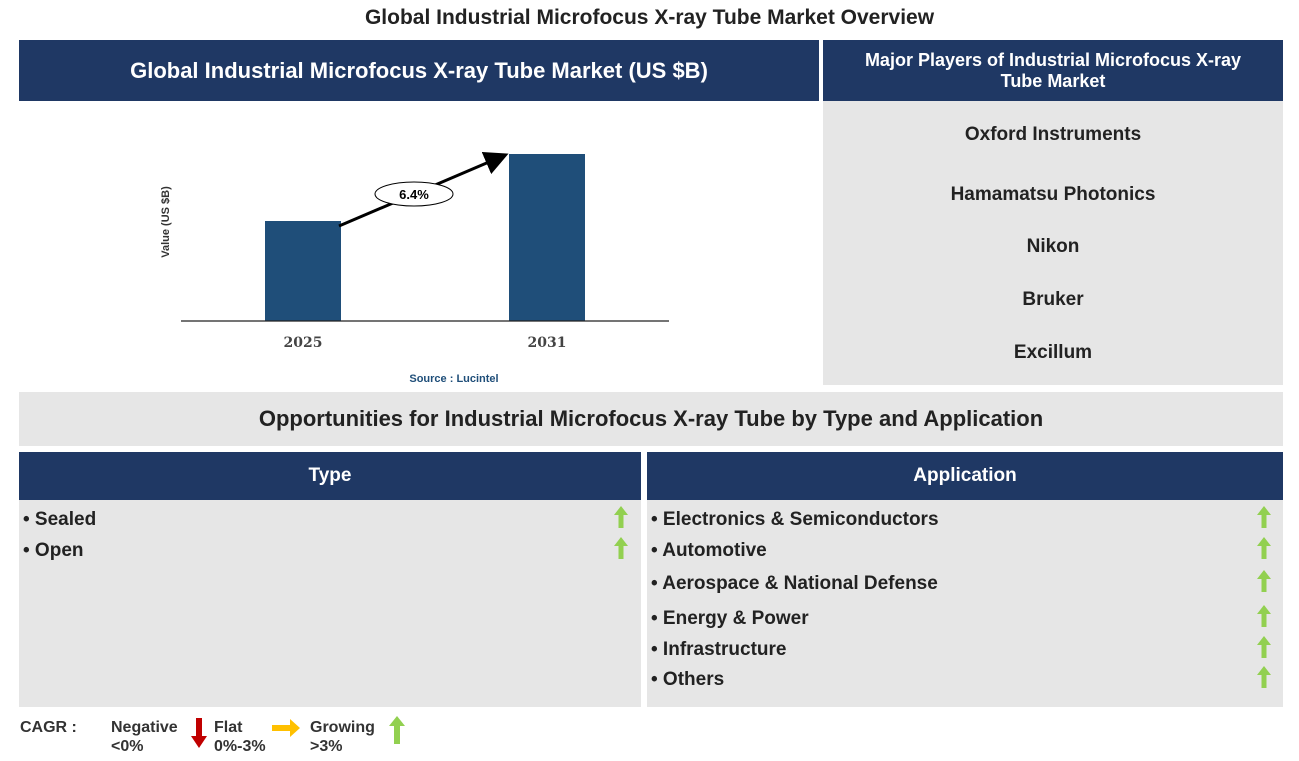 The width and height of the screenshot is (1299, 761). What do you see at coordinates (688, 679) in the screenshot?
I see `list-item: • Others` at bounding box center [688, 679].